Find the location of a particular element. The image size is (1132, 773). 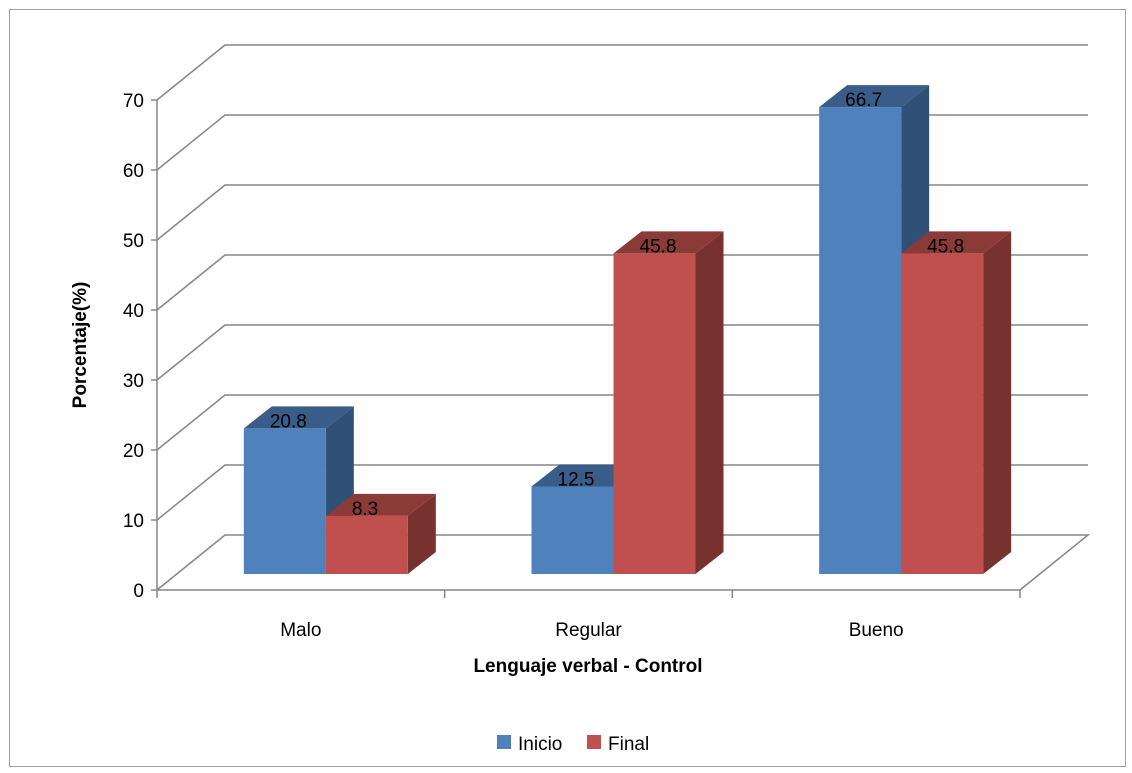

x-category-label: Regular is located at coordinates (588, 630).